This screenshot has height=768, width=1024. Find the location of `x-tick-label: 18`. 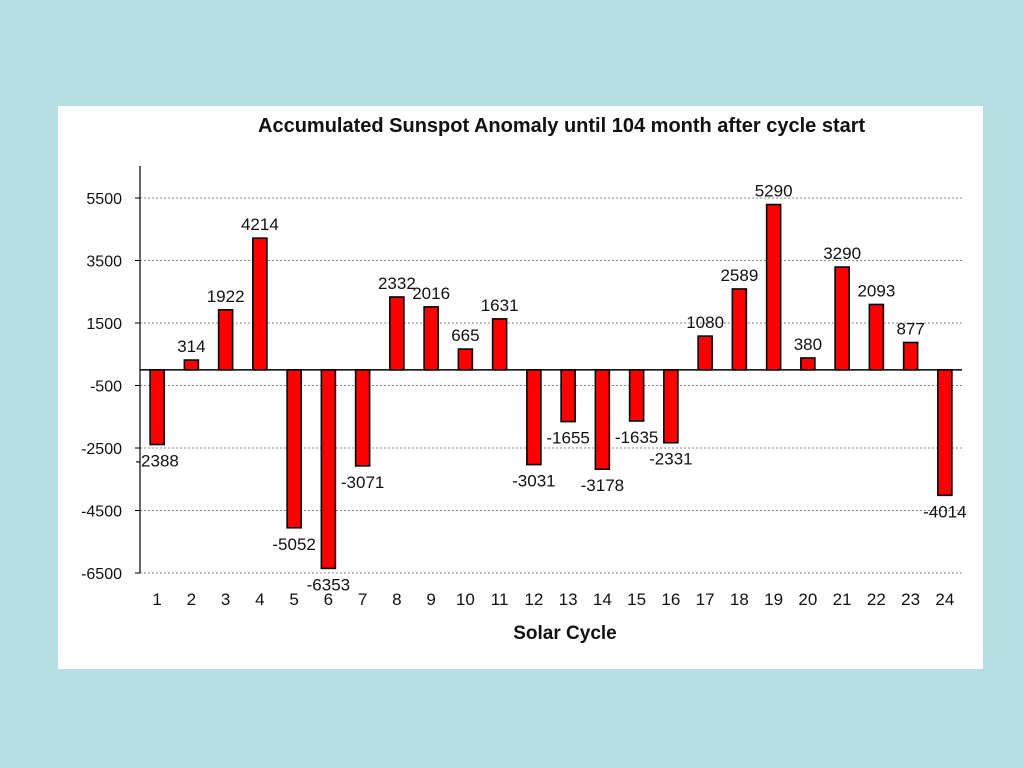

x-tick-label: 18 is located at coordinates (739, 599).